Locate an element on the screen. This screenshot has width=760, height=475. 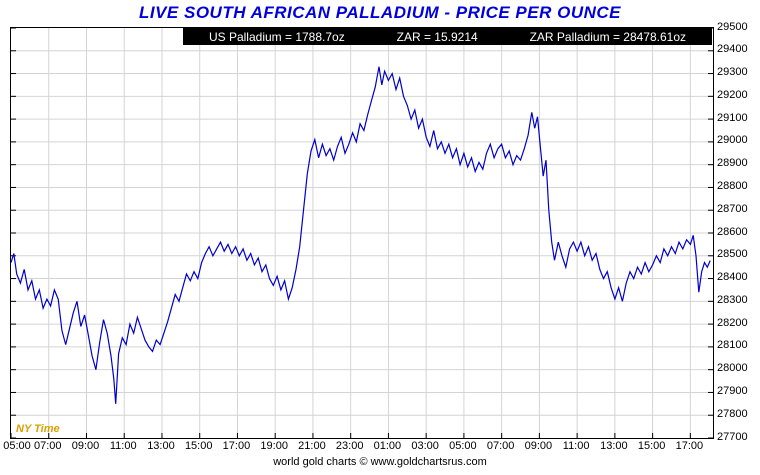
x-axis-label: 01:00 is located at coordinates (387, 446).